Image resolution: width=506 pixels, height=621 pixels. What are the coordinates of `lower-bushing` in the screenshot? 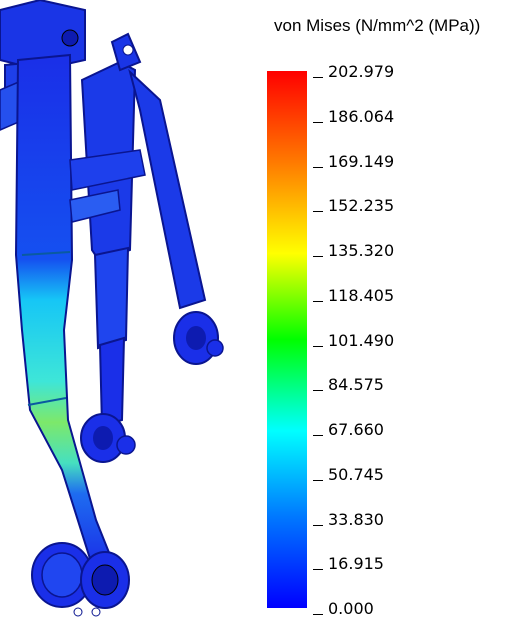 It's located at (80, 579).